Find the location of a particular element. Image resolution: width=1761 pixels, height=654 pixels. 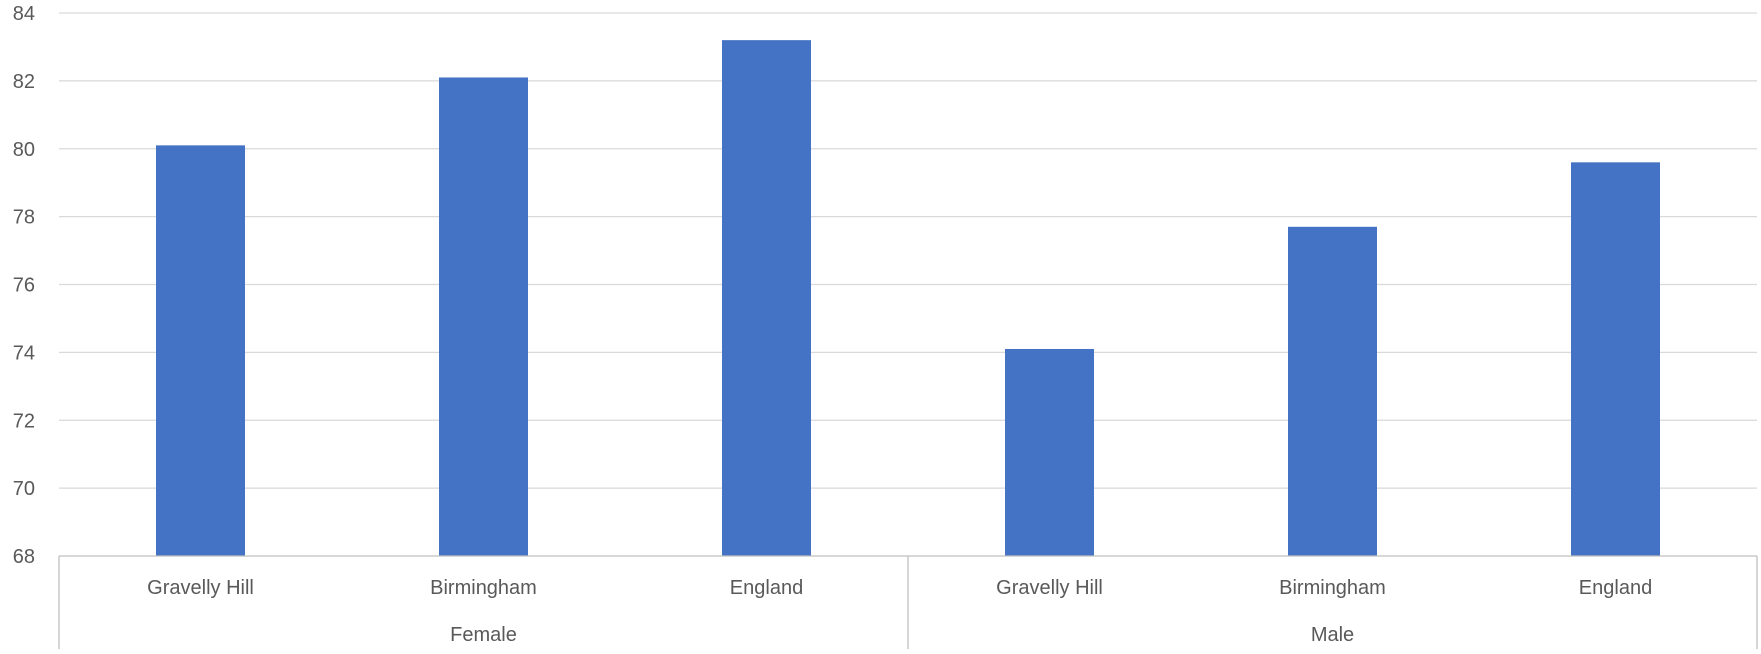

group-label: Male is located at coordinates (1332, 635).